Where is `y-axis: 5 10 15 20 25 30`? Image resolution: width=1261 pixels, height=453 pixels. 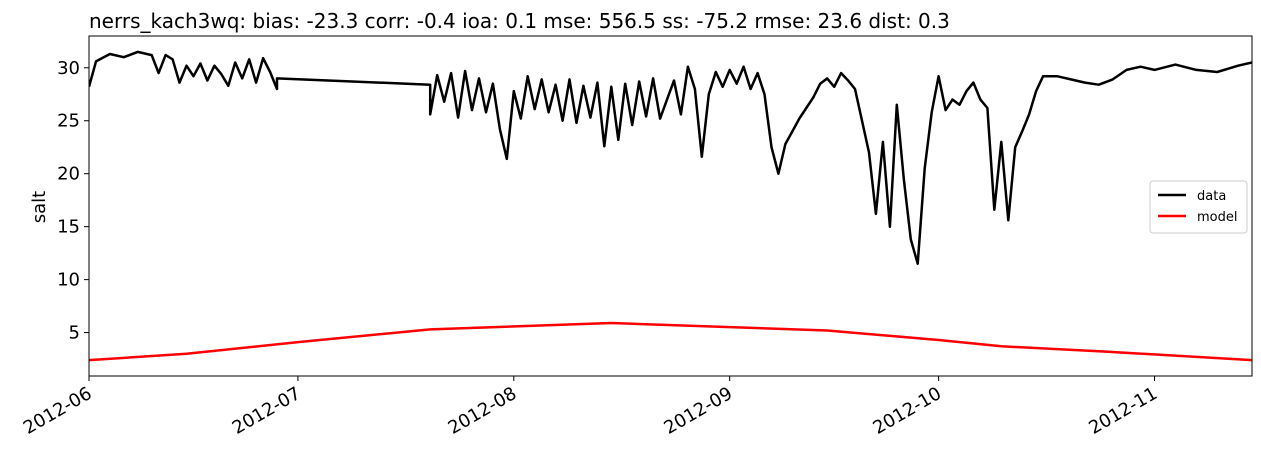 y-axis: 5 10 15 20 25 30 is located at coordinates (73, 201).